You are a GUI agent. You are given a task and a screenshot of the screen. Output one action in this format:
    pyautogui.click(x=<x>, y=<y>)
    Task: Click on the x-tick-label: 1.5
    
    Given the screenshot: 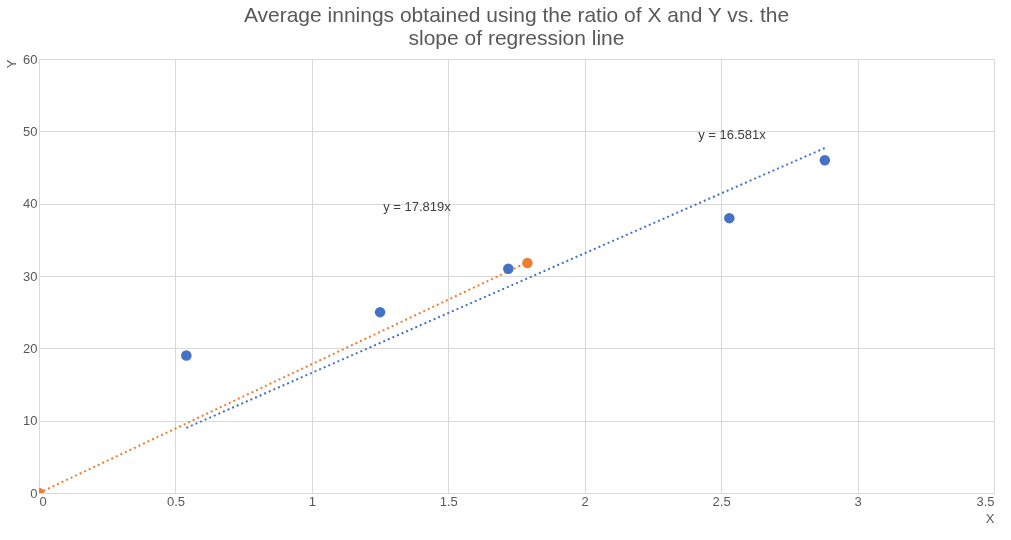 What is the action you would take?
    pyautogui.click(x=448, y=501)
    